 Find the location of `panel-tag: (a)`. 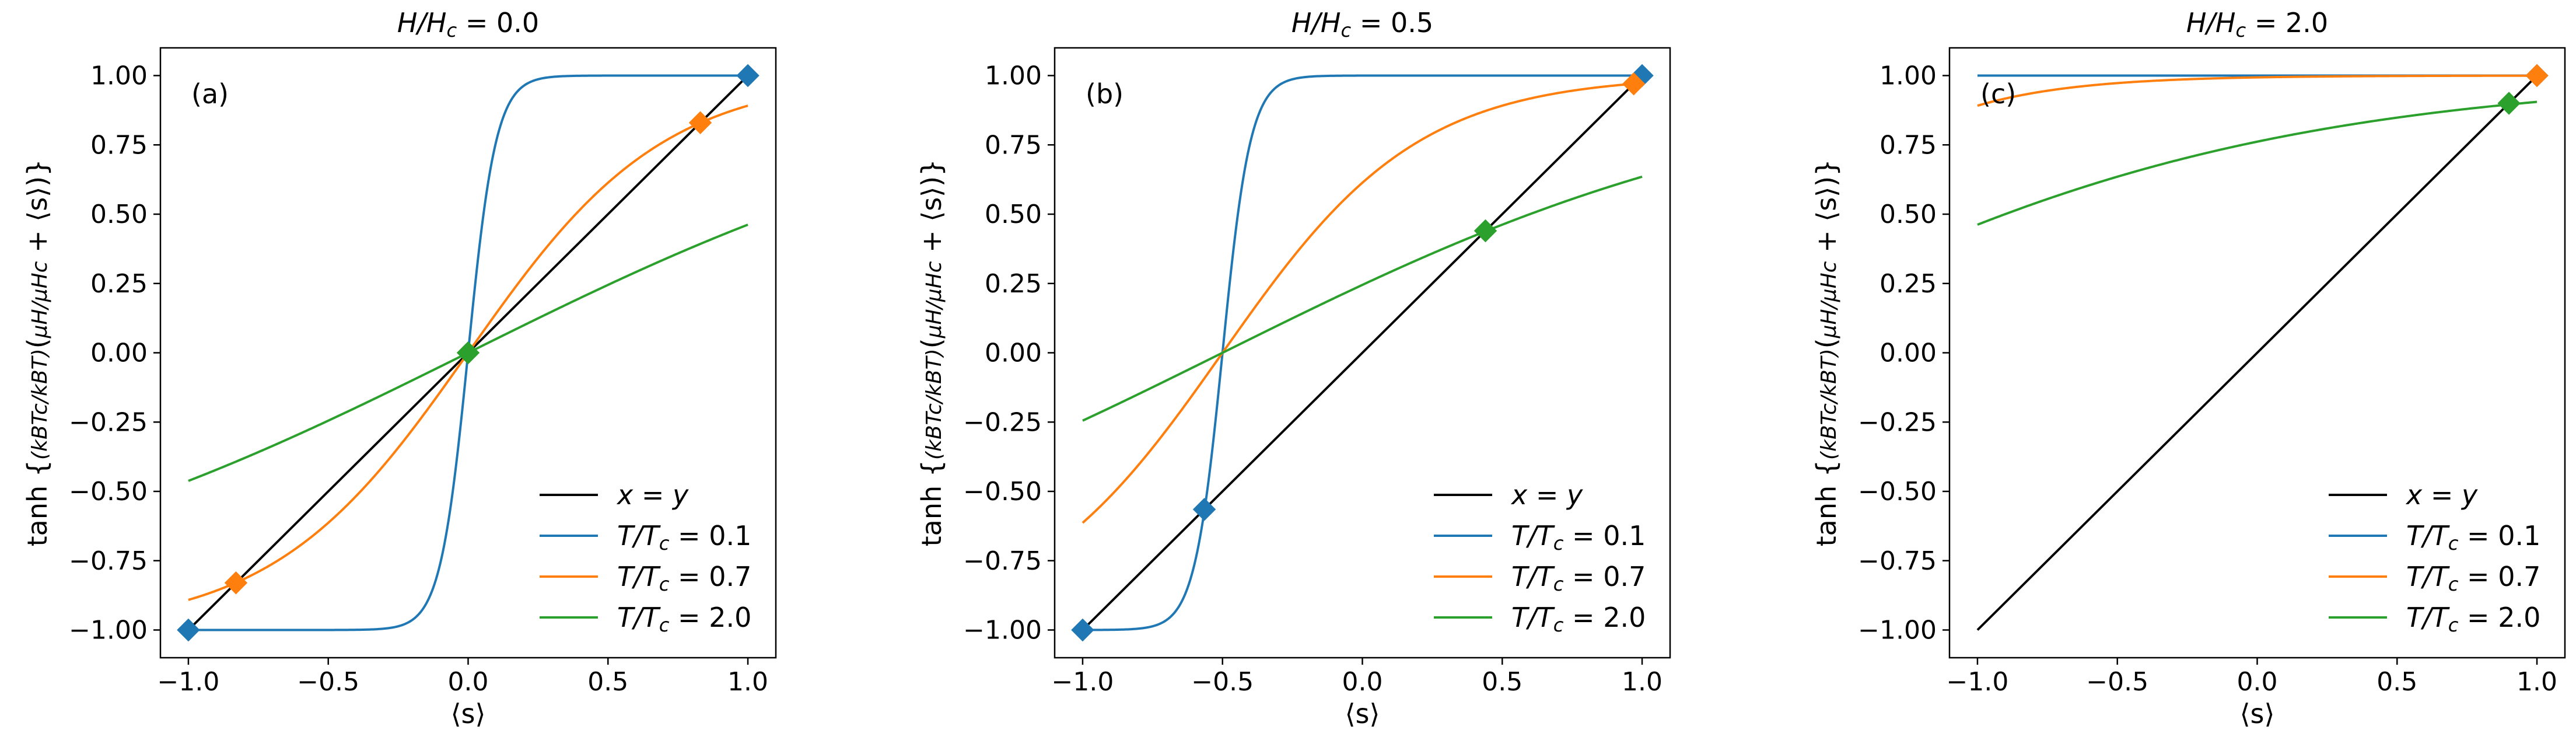

panel-tag: (a) is located at coordinates (210, 94).